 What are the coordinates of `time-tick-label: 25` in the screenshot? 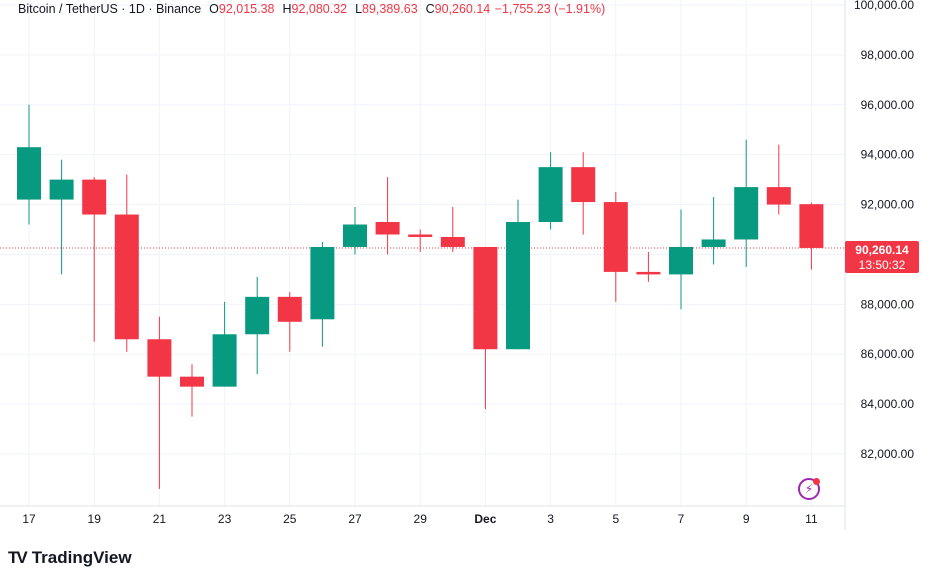 It's located at (290, 519).